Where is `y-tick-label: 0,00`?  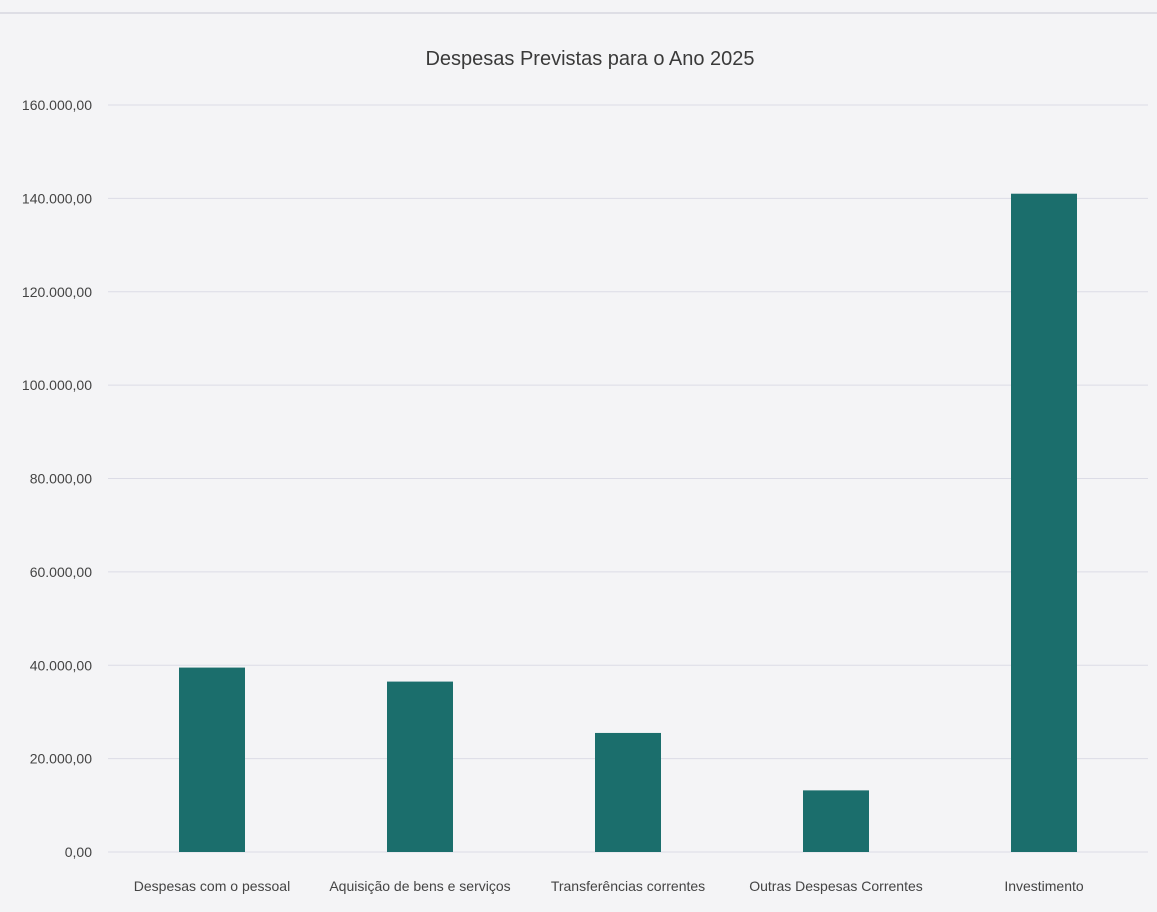
y-tick-label: 0,00 is located at coordinates (78, 852).